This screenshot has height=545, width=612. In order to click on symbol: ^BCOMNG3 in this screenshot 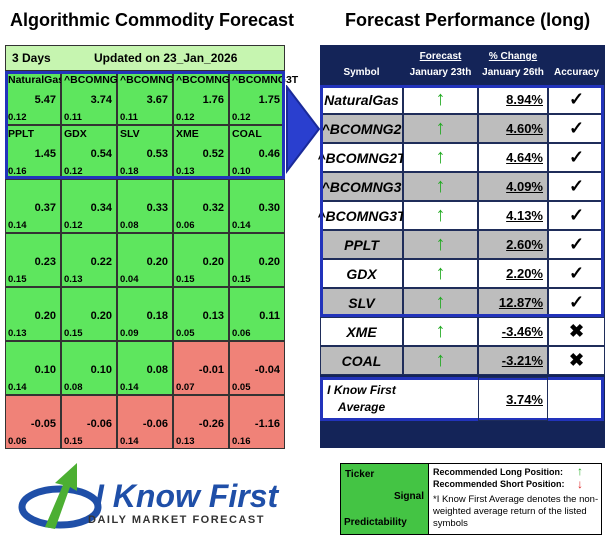, I will do `click(361, 186)`.